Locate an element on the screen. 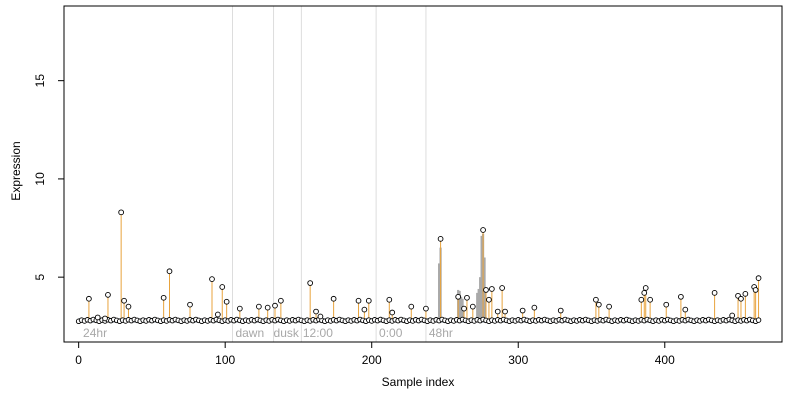  region-label-000: 0:00 is located at coordinates (391, 333).